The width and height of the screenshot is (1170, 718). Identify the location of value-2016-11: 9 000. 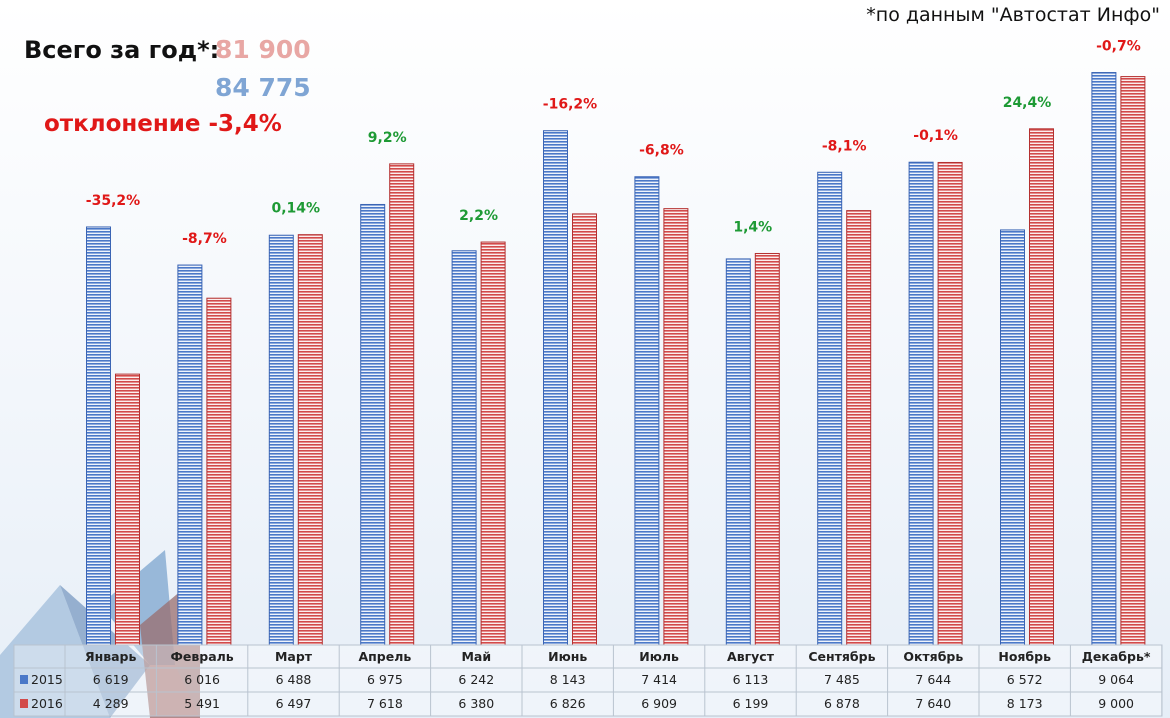
(1116, 703).